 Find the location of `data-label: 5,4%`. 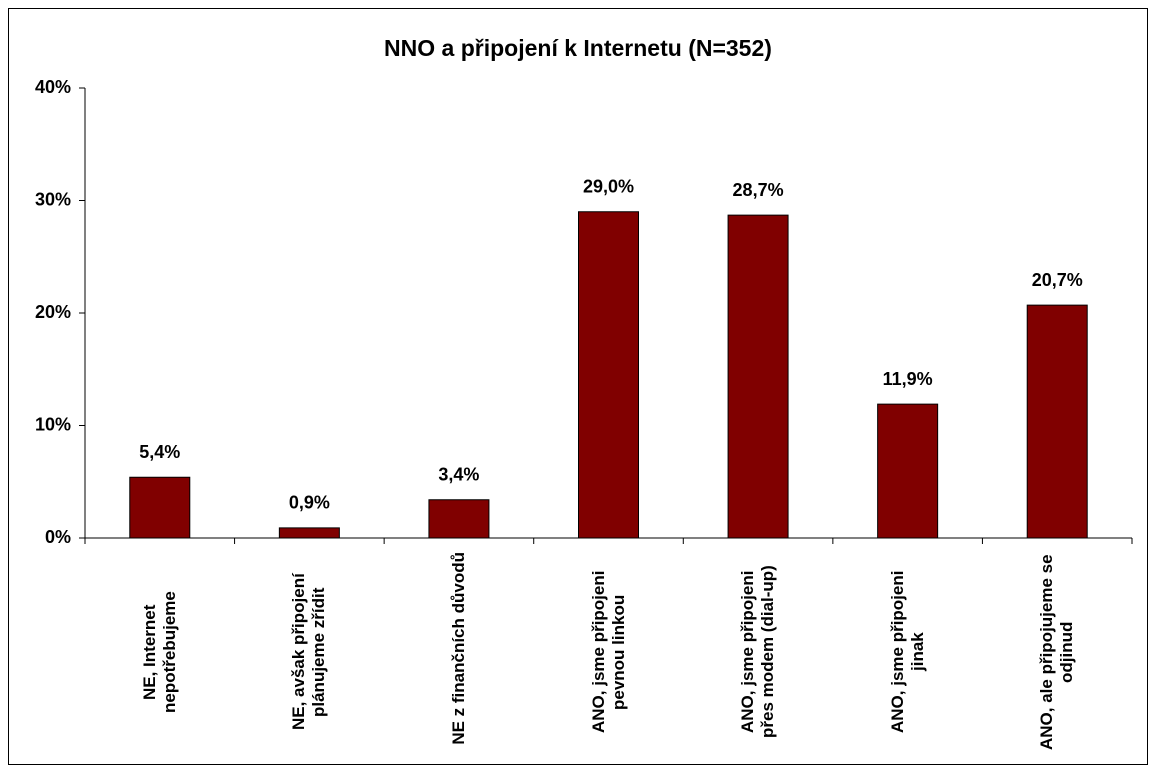

data-label: 5,4% is located at coordinates (159, 452).